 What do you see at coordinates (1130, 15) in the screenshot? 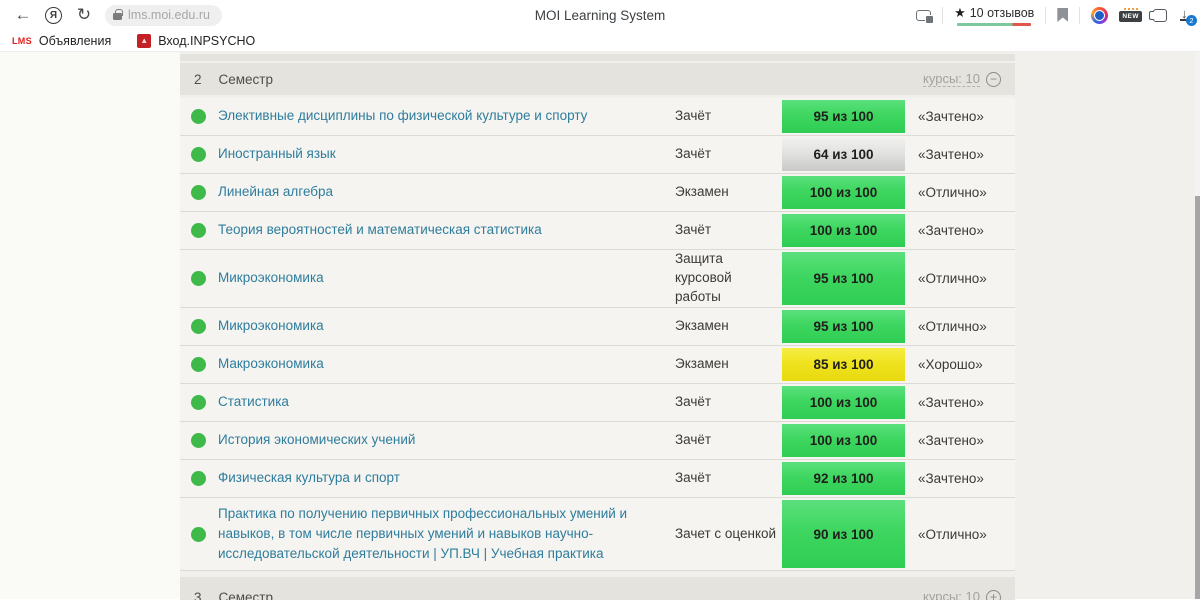
I see `new-badge-icon: NEW` at bounding box center [1130, 15].